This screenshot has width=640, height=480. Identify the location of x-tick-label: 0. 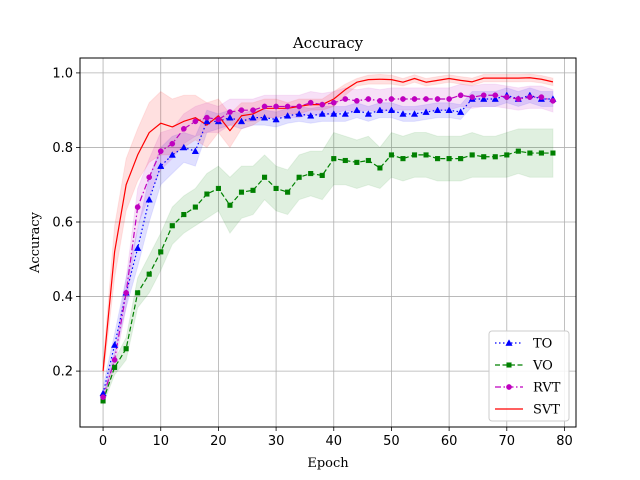
(103, 441).